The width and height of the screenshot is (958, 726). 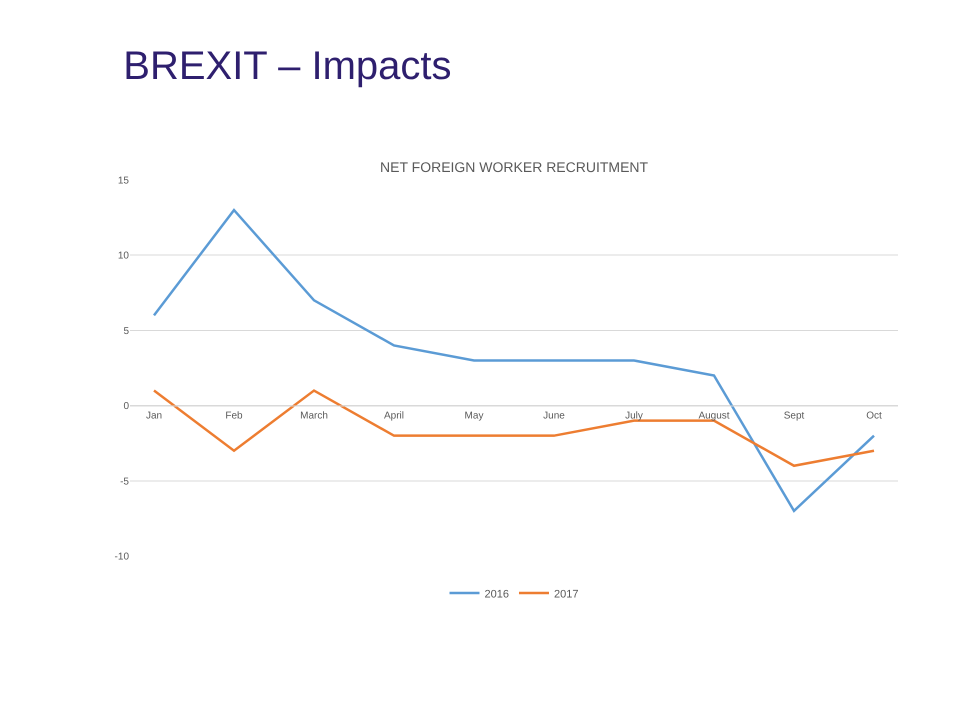 I want to click on y-tick-label: 15, so click(x=124, y=181).